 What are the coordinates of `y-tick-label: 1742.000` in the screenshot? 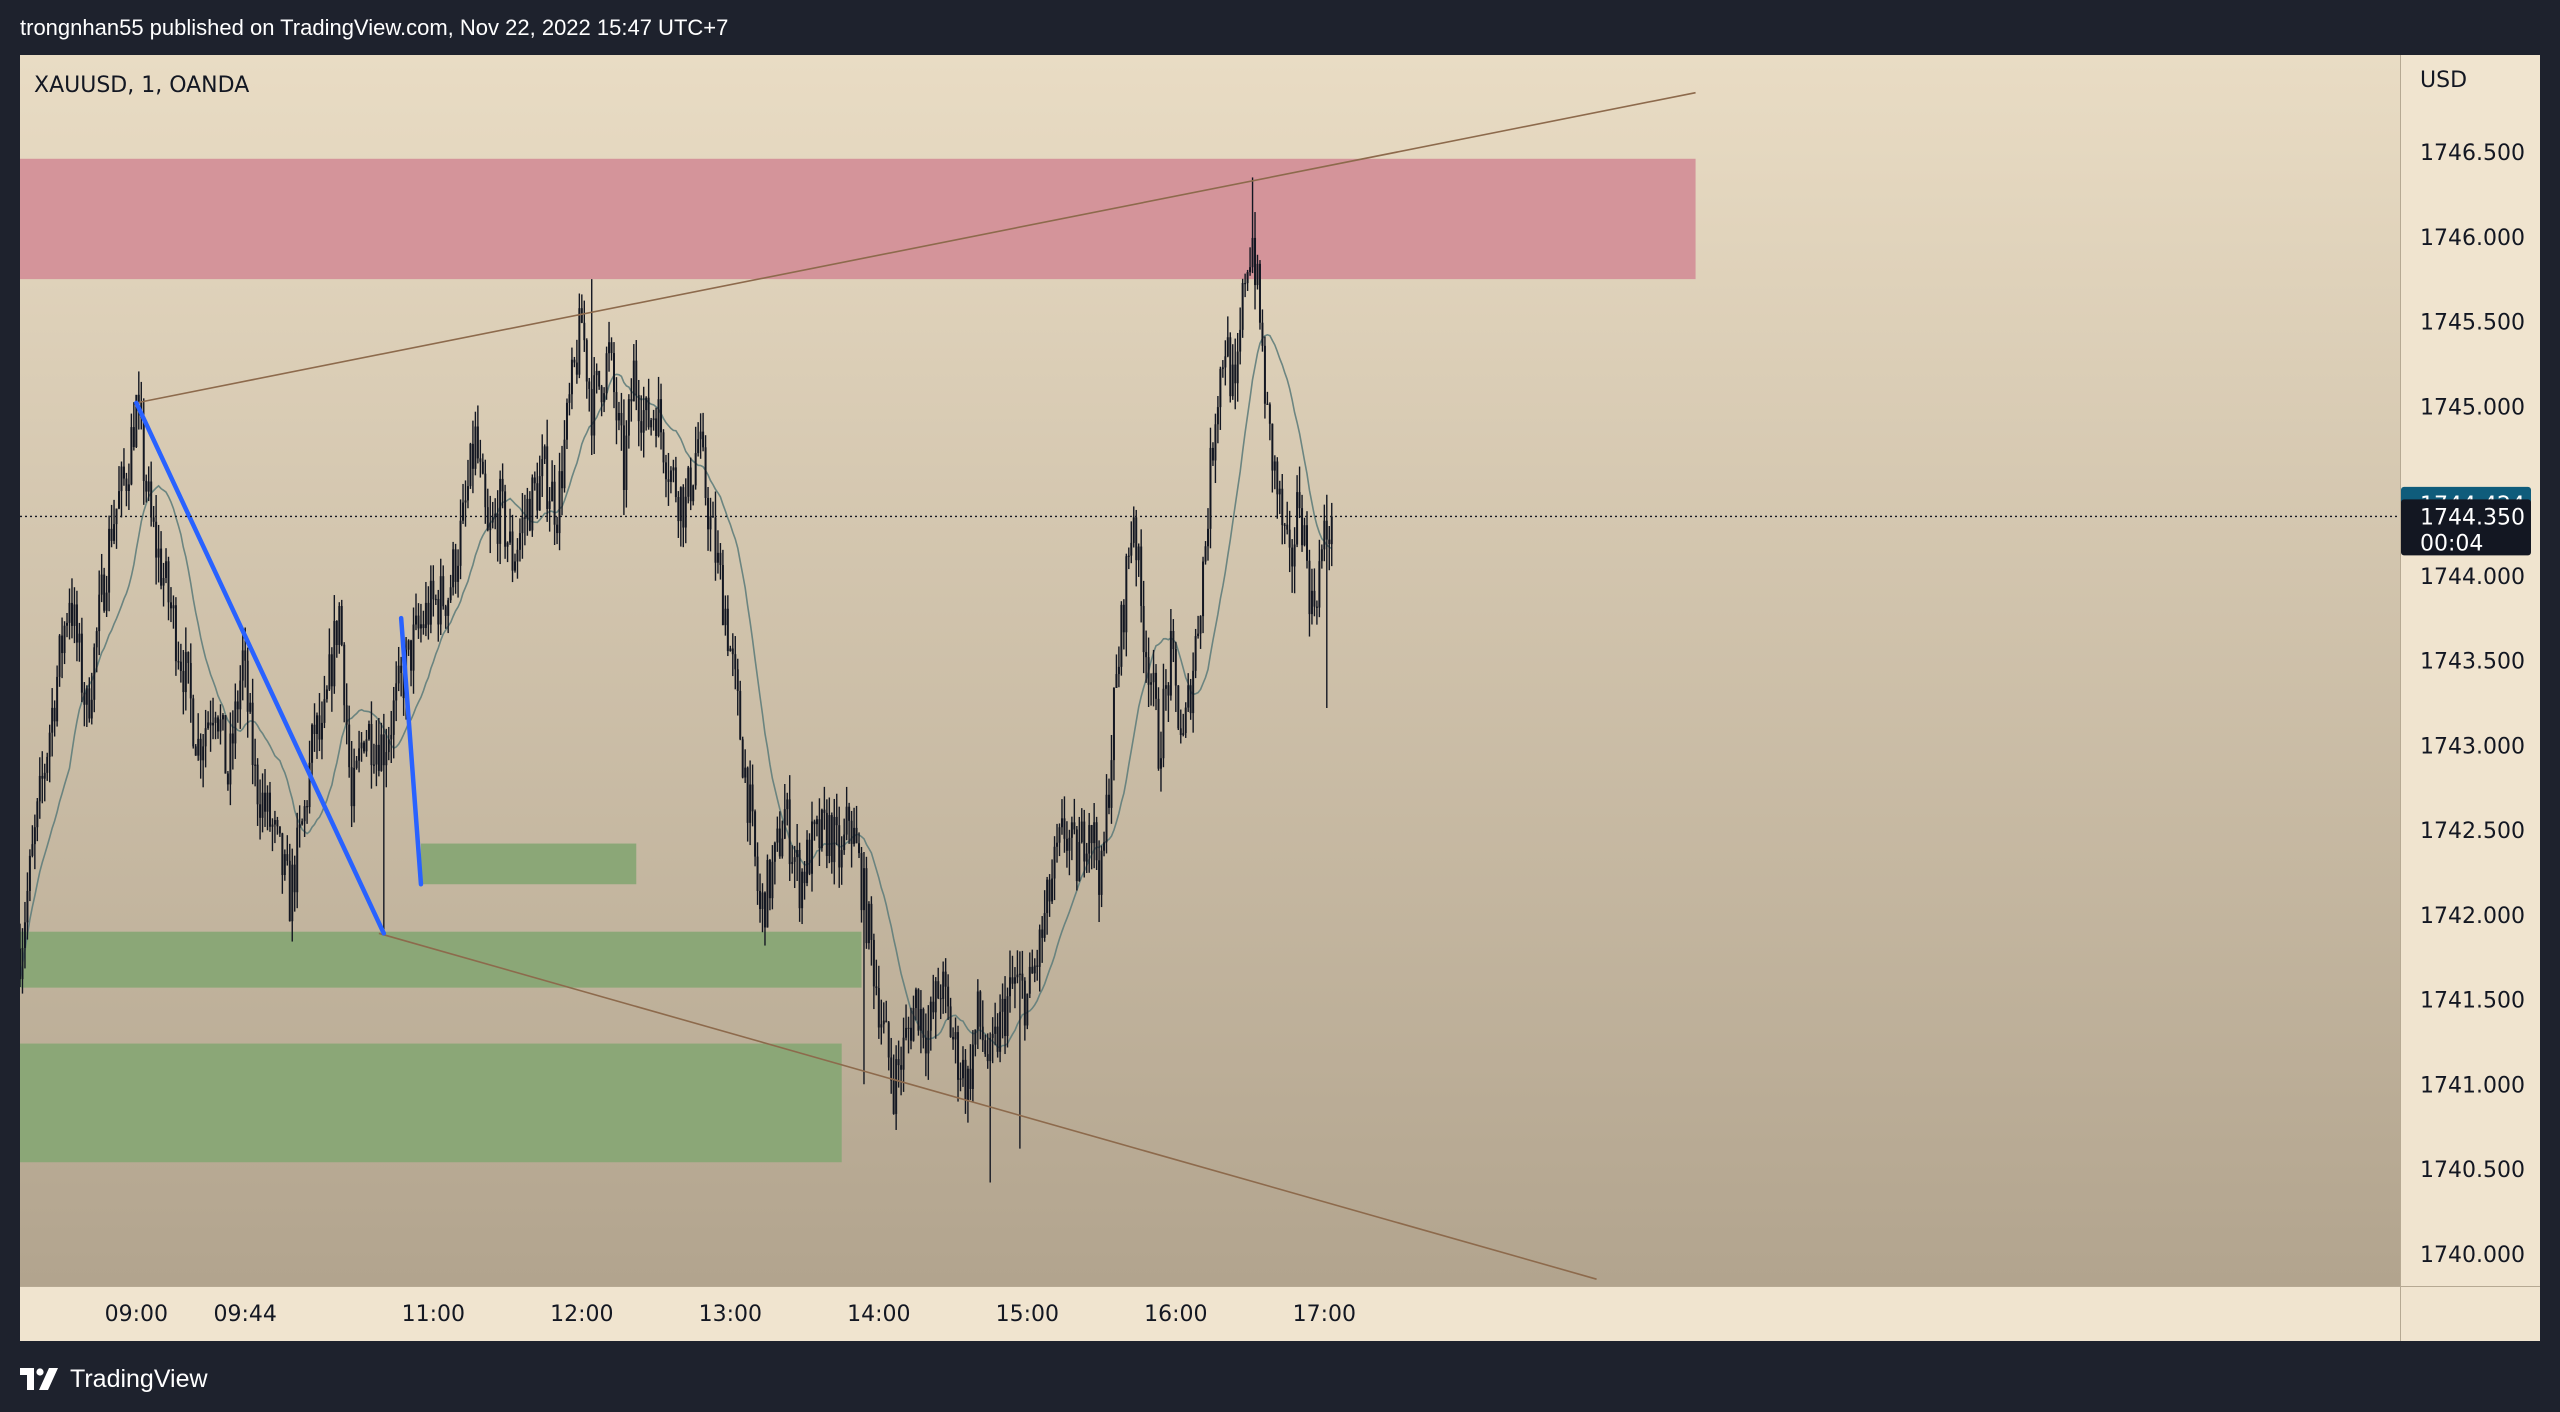 It's located at (2472, 916).